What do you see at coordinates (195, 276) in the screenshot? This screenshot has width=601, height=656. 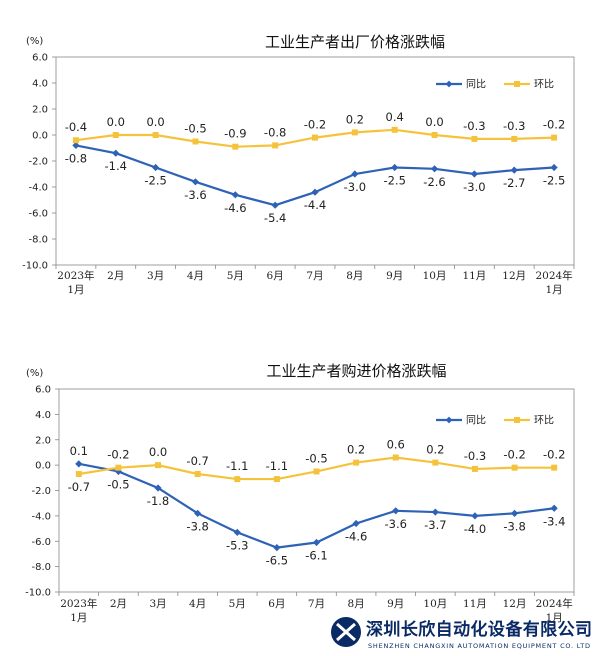 I see `x-tick-label: 4月` at bounding box center [195, 276].